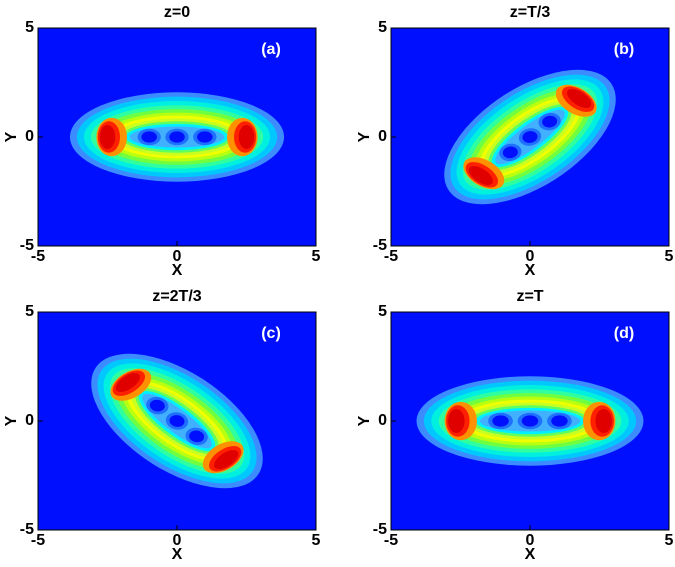 The width and height of the screenshot is (675, 567). Describe the element at coordinates (624, 333) in the screenshot. I see `panel-label: (d)` at that location.